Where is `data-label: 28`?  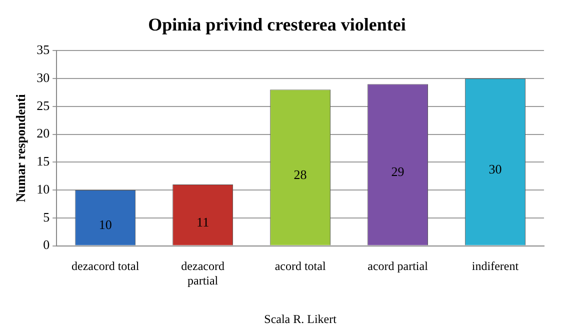 data-label: 28 is located at coordinates (300, 174).